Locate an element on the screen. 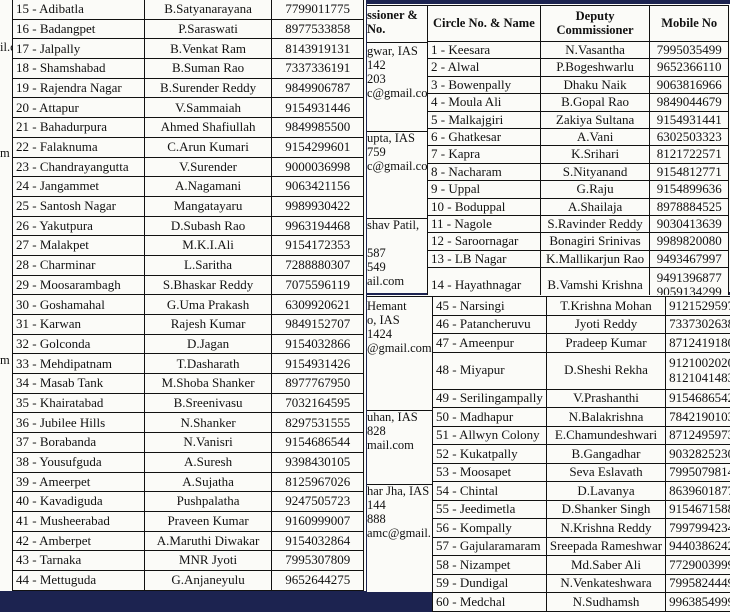 The image size is (730, 612). circle-name: 37 - Borabanda is located at coordinates (79, 443).